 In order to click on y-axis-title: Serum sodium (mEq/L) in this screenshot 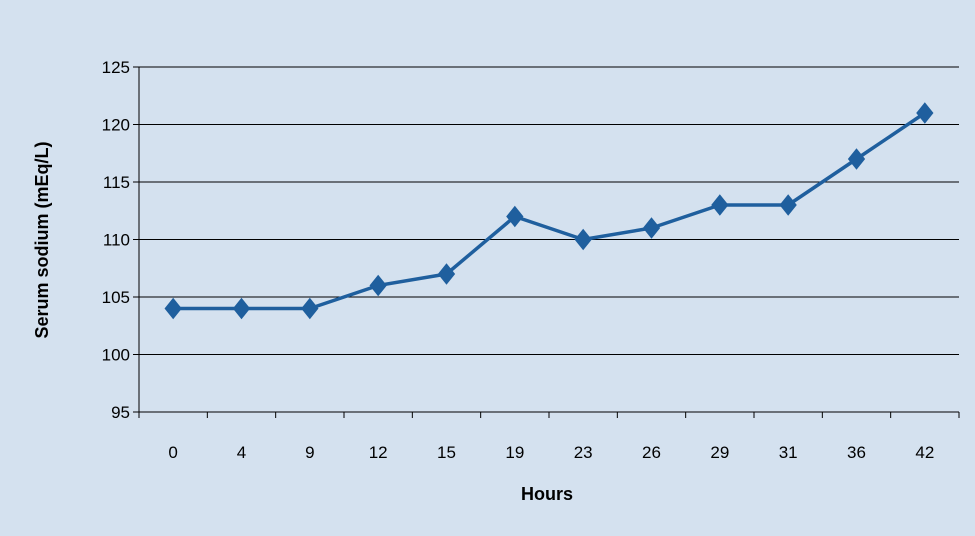, I will do `click(42, 239)`.